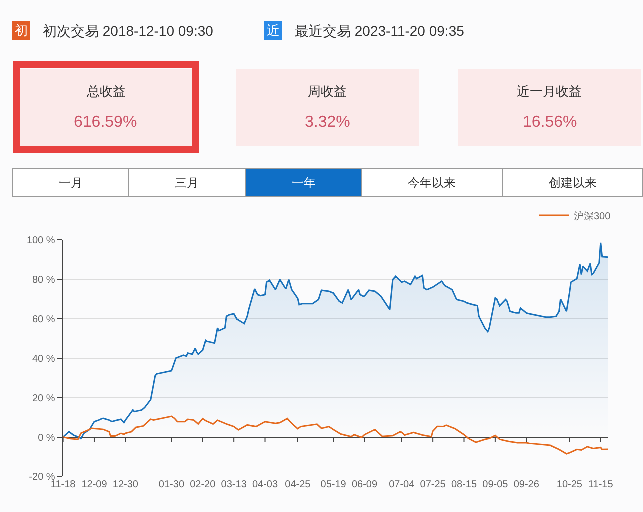  I want to click on x-tick-label: 05-19, so click(333, 485).